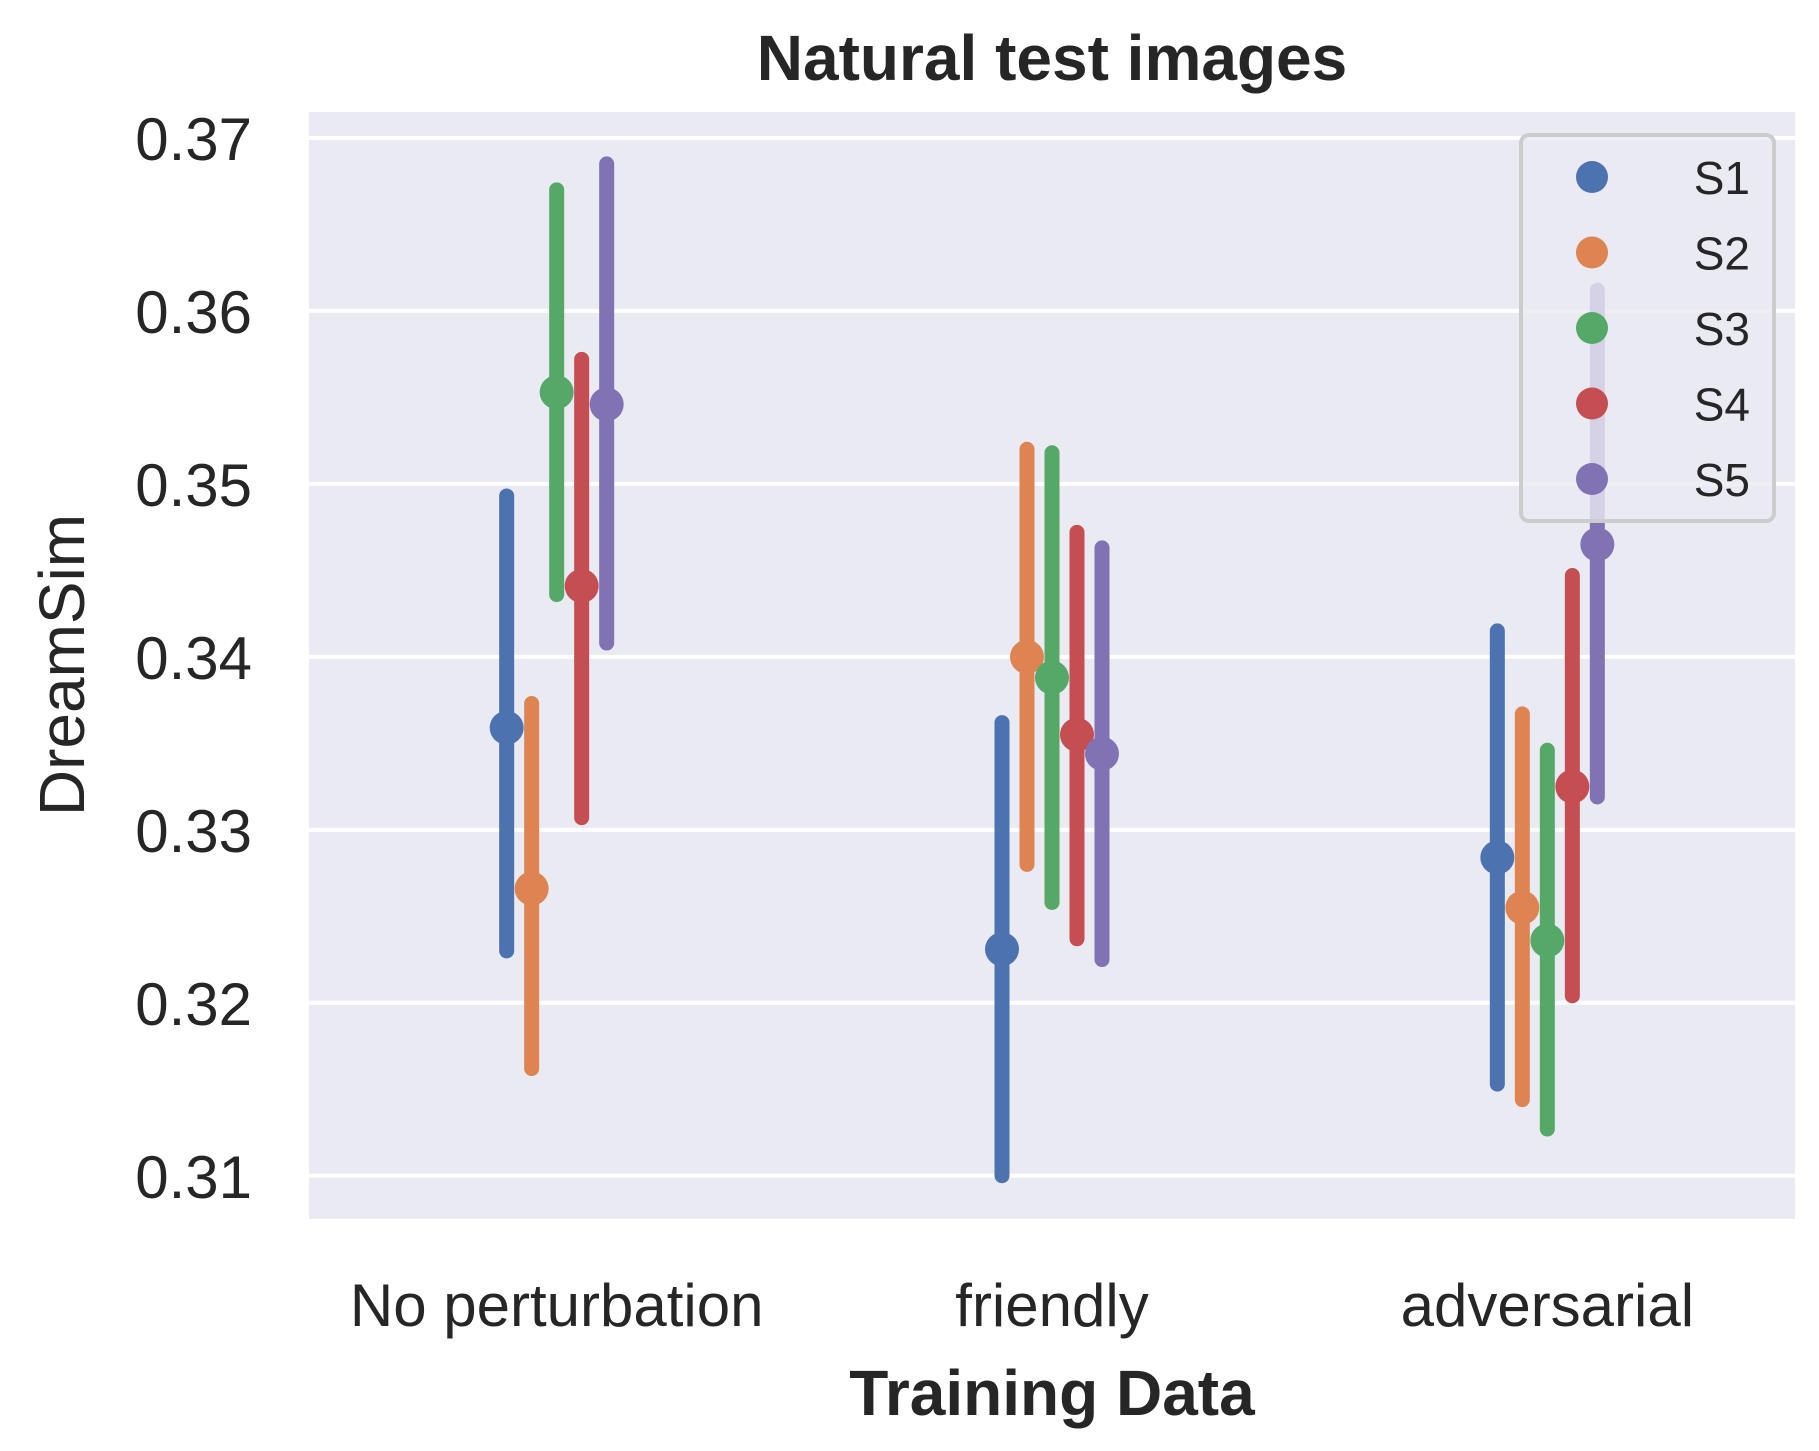  What do you see at coordinates (1592, 177) in the screenshot?
I see `legend-marker-s1` at bounding box center [1592, 177].